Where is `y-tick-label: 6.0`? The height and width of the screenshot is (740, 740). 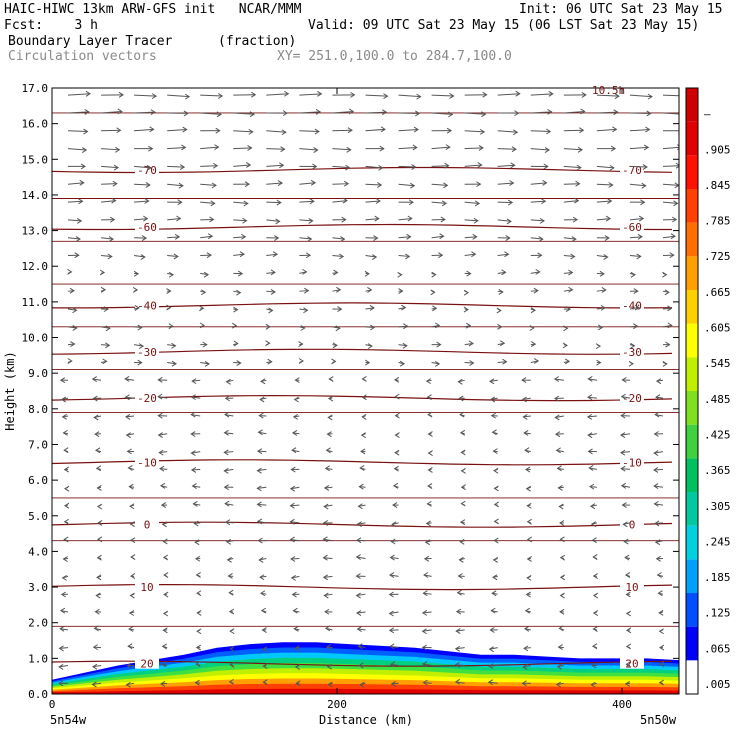
y-tick-label: 6.0 is located at coordinates (38, 480).